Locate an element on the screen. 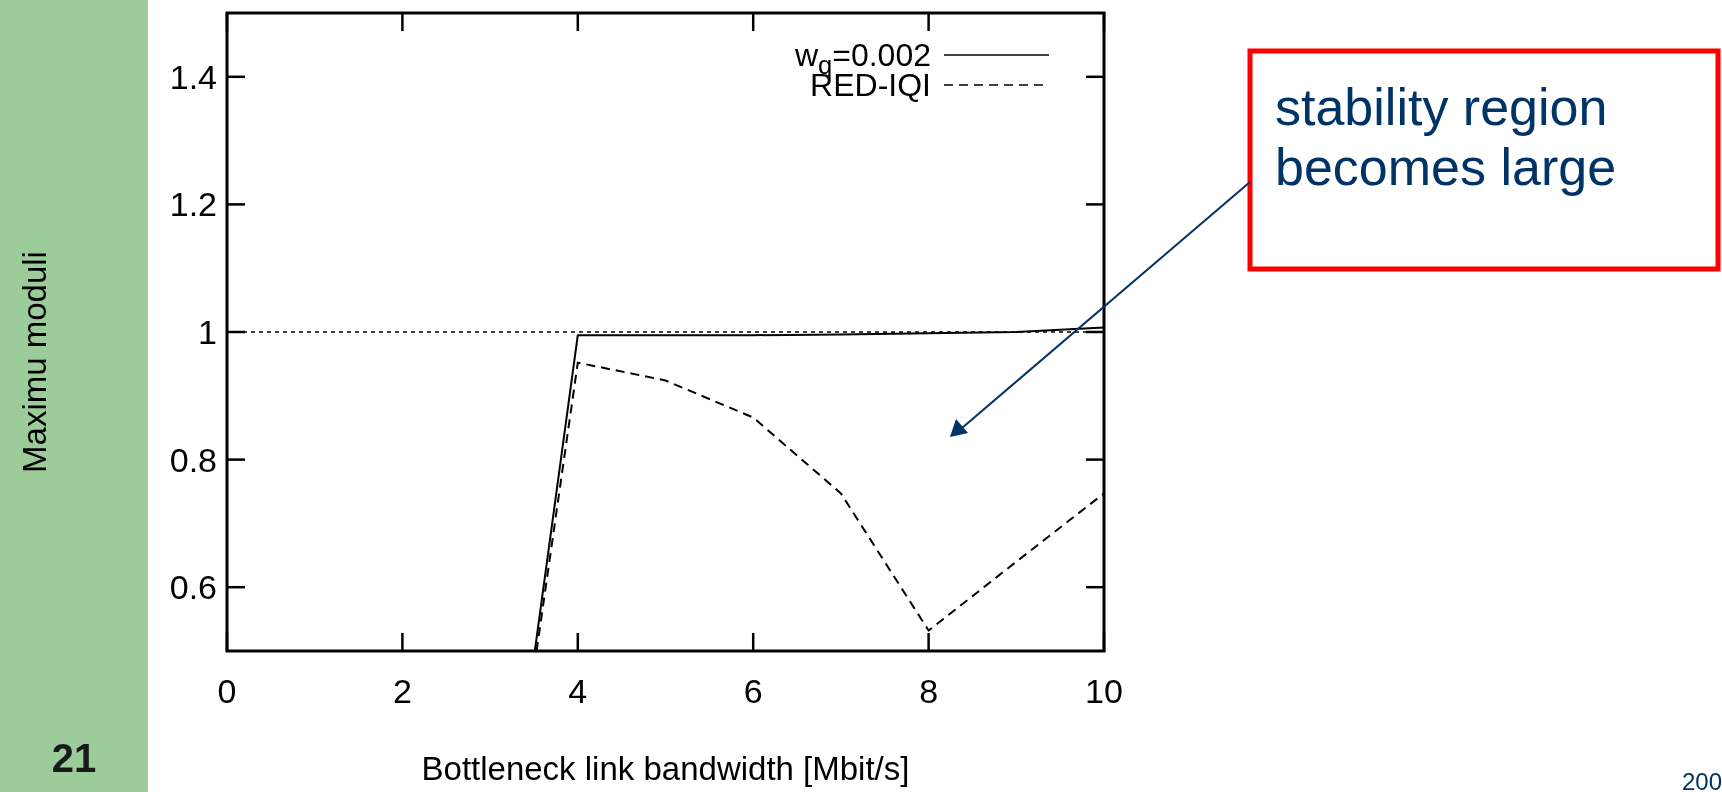 The width and height of the screenshot is (1722, 792). y-tick-label: 1.4 is located at coordinates (193, 76).